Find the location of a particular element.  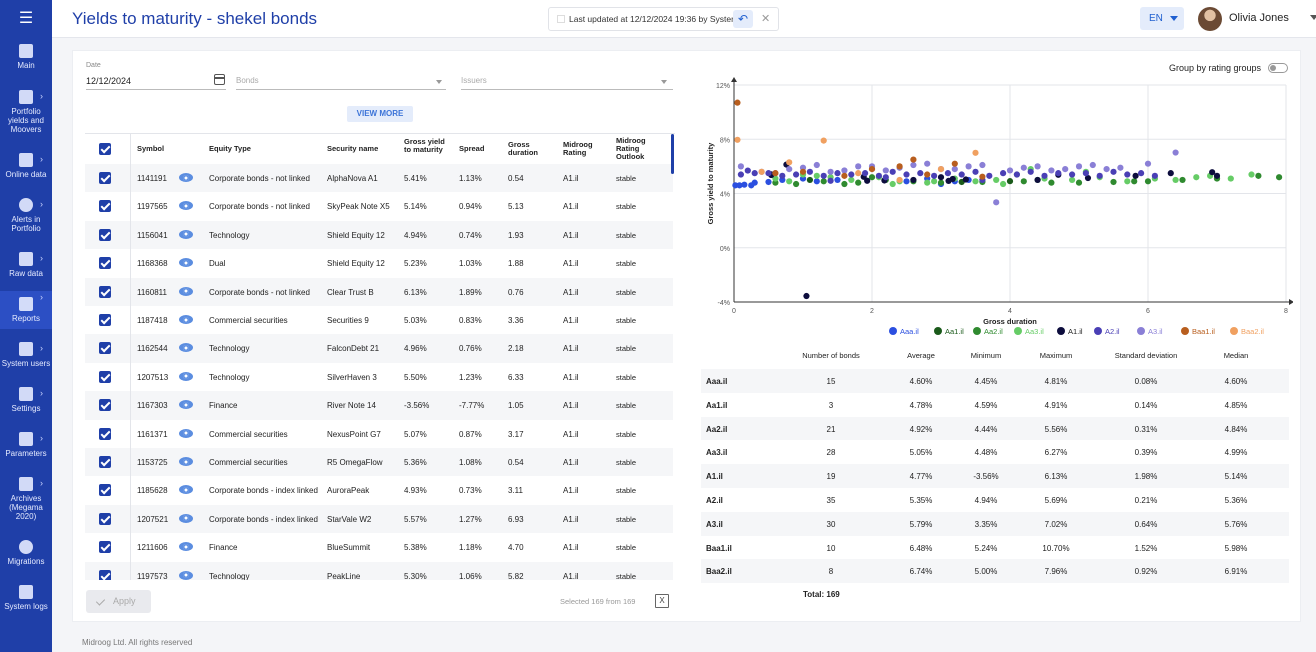

data-point-aa1-il is located at coordinates (809, 180).